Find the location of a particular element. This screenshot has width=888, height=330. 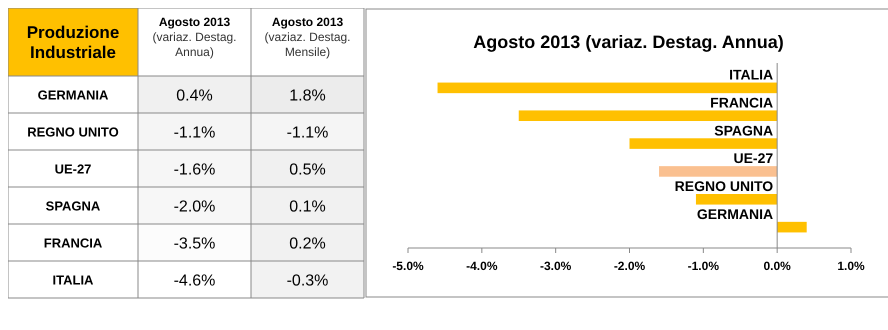

data-label: -4.6% is located at coordinates (195, 281).